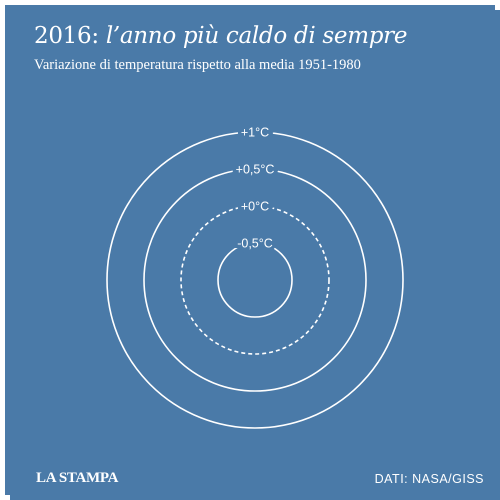  I want to click on ring-label-3: +1°C, so click(255, 133).